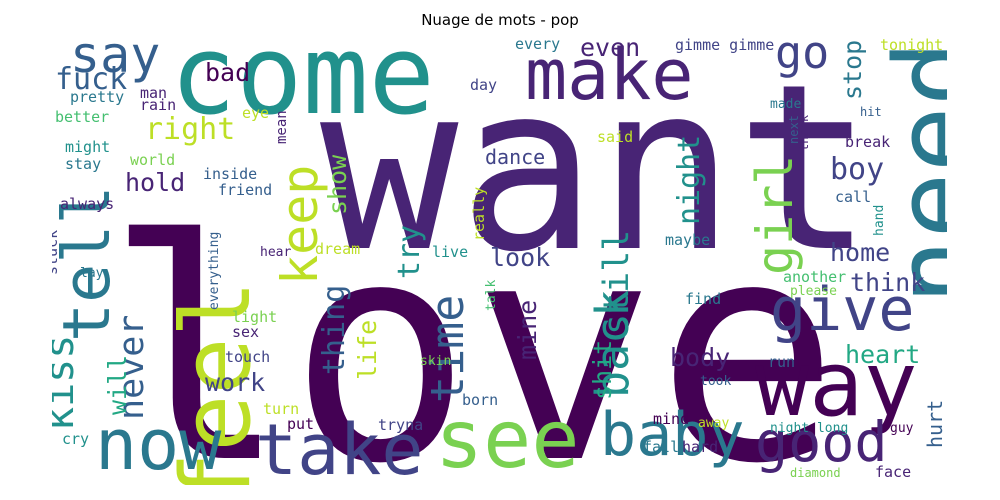  Describe the element at coordinates (615, 137) in the screenshot. I see `word-said: said` at that location.